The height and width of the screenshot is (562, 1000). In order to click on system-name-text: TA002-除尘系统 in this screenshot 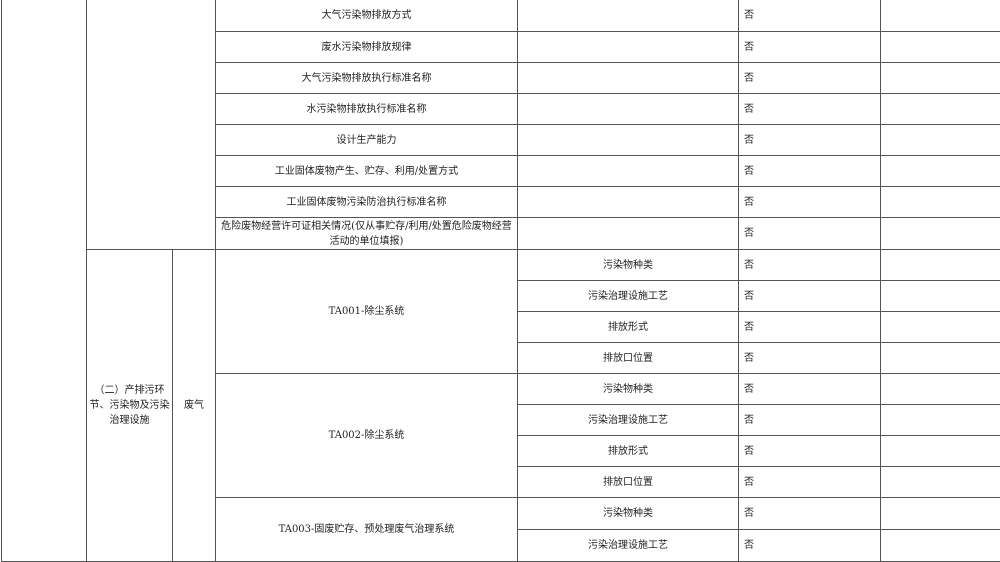, I will do `click(366, 435)`.